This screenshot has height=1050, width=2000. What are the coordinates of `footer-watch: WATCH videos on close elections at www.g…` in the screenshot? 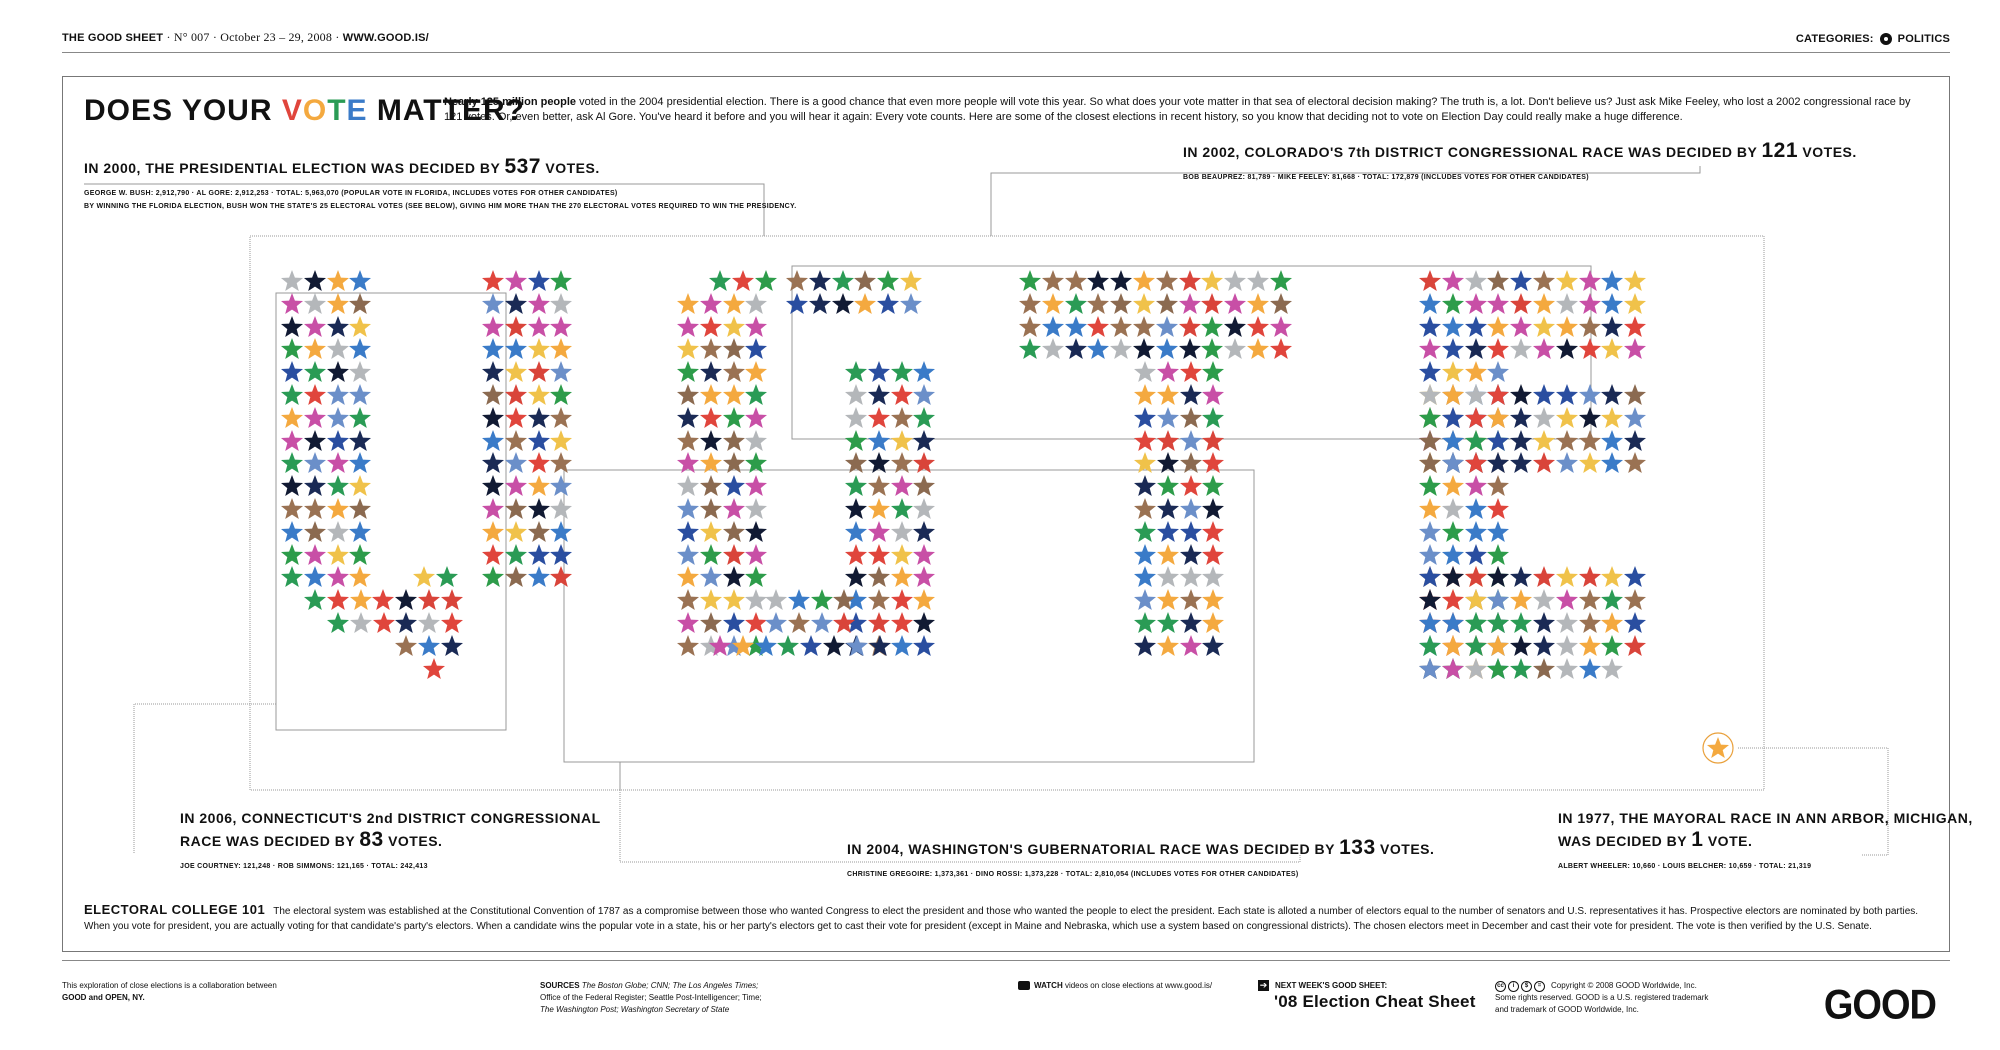 It's located at (1115, 986).